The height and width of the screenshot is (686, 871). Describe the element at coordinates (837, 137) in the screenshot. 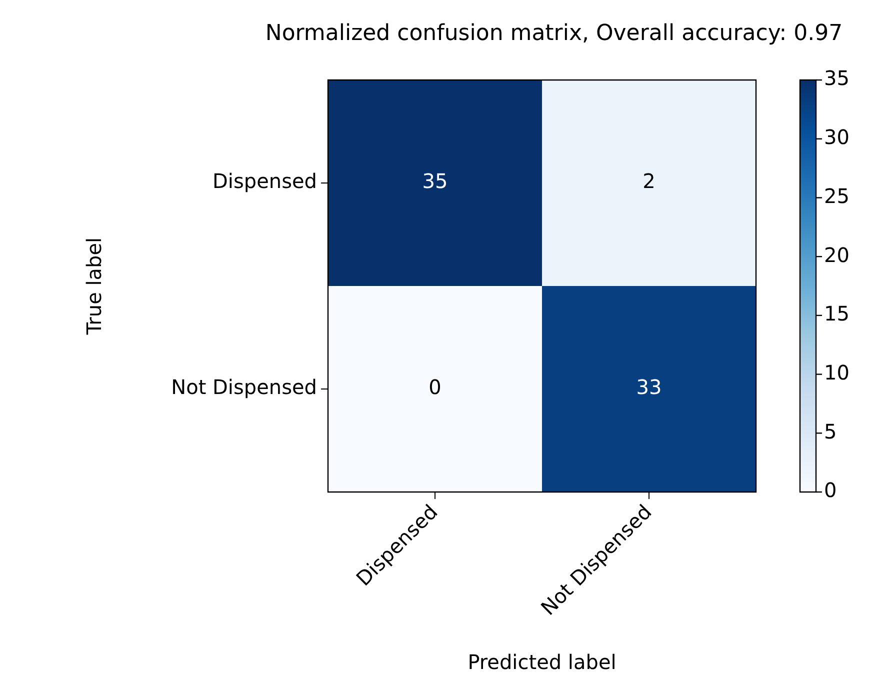

I see `color-bar-label: 30` at that location.